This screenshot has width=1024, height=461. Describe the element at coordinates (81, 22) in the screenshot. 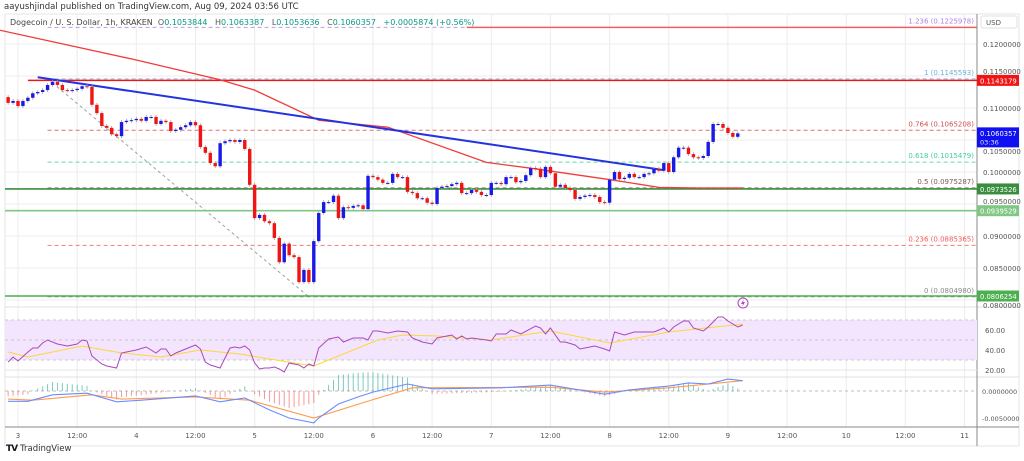

I see `symbol-name: Dogecoin / U. S. Dollar, 1h, KRAKEN` at that location.